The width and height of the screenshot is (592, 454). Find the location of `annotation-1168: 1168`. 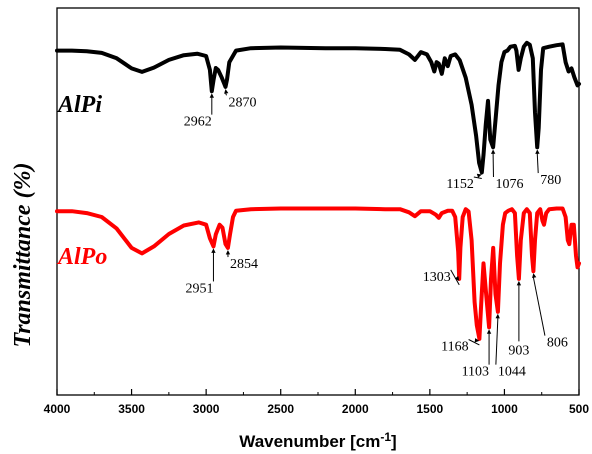

annotation-1168: 1168 is located at coordinates (454, 346).